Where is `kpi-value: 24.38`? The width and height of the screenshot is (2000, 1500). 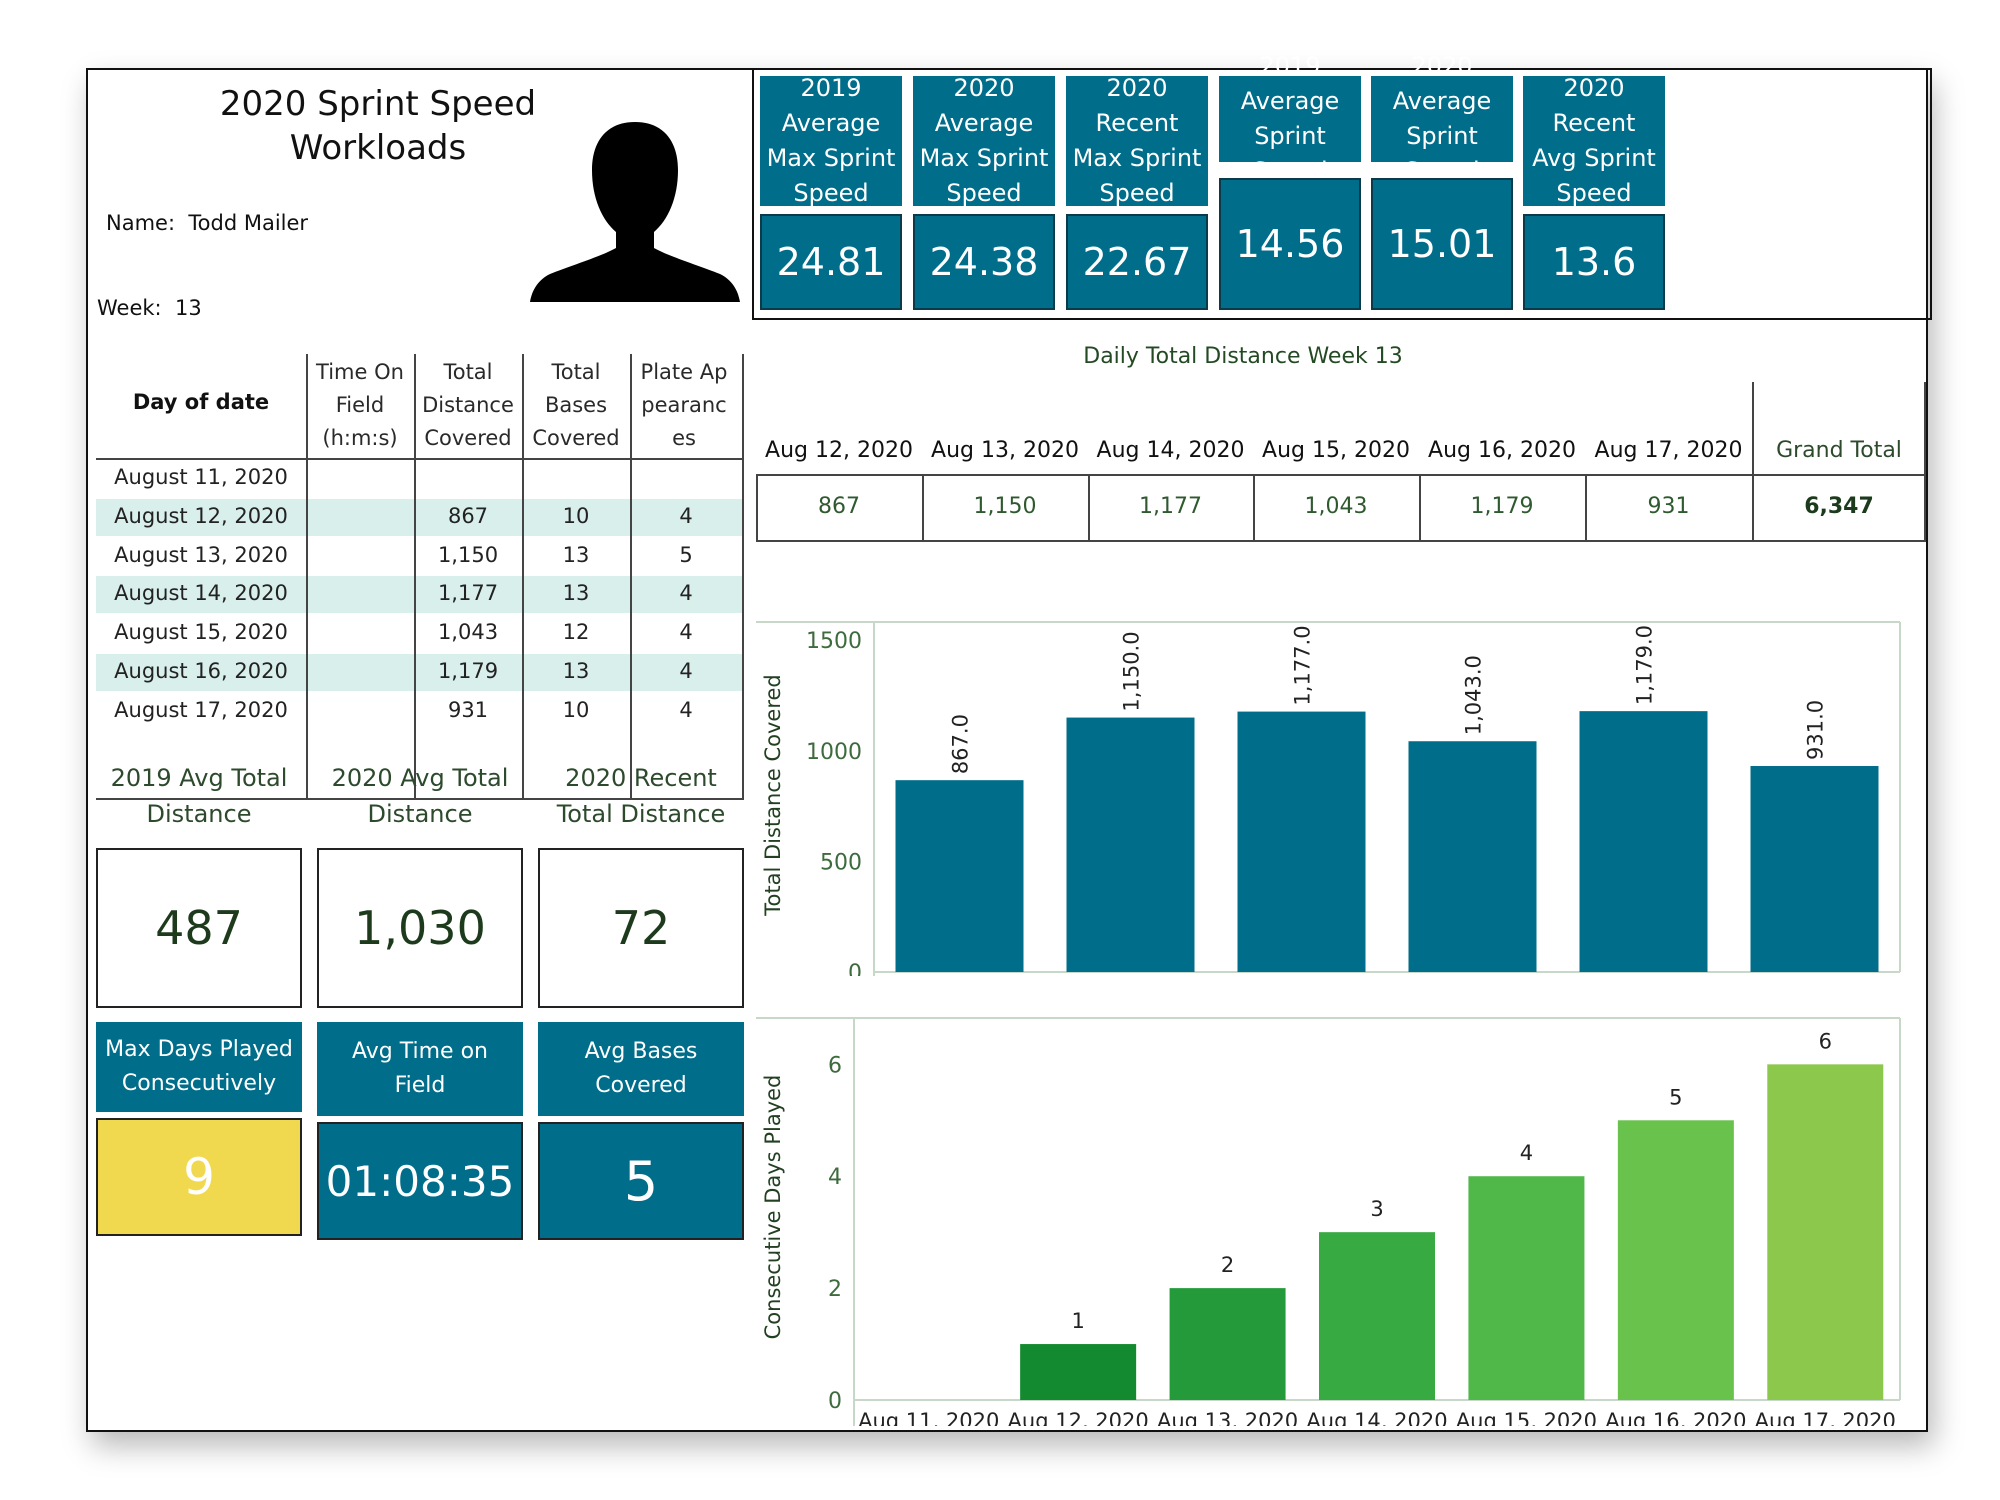
kpi-value: 24.38 is located at coordinates (984, 262).